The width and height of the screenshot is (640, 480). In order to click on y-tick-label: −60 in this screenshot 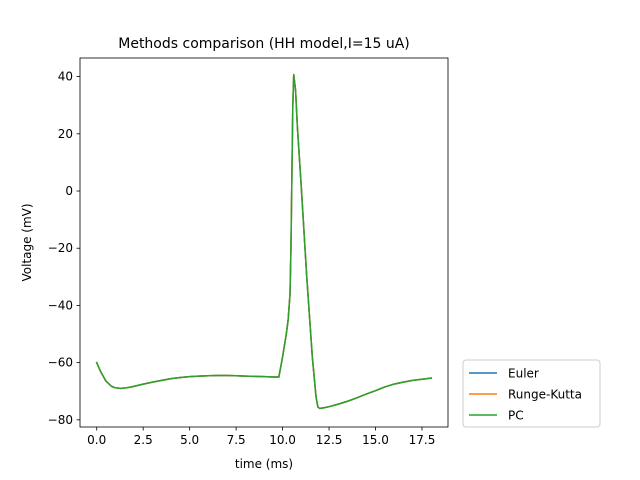, I will do `click(60, 363)`.